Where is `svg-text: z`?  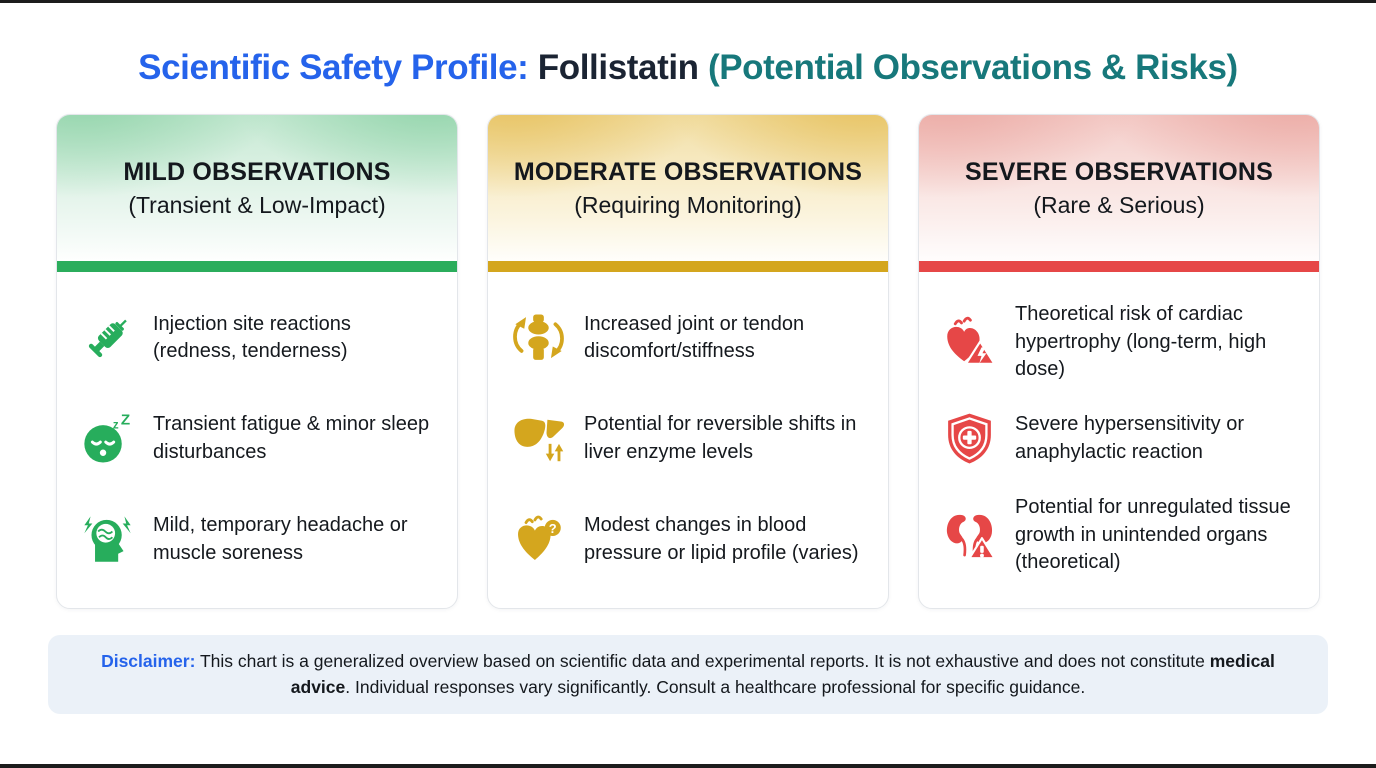
svg-text: z is located at coordinates (116, 426).